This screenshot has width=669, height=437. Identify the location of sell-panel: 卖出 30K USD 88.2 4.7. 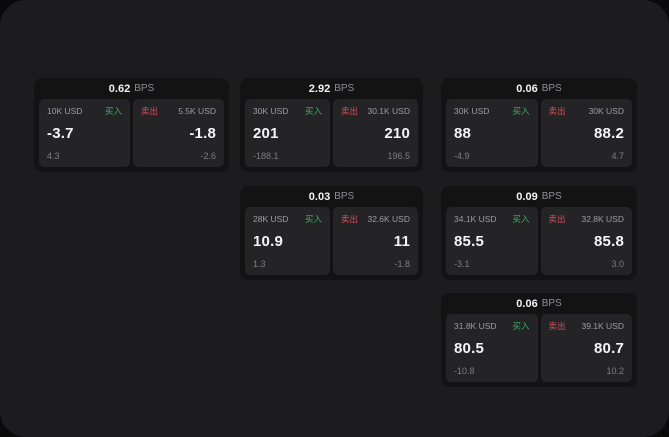
(586, 133).